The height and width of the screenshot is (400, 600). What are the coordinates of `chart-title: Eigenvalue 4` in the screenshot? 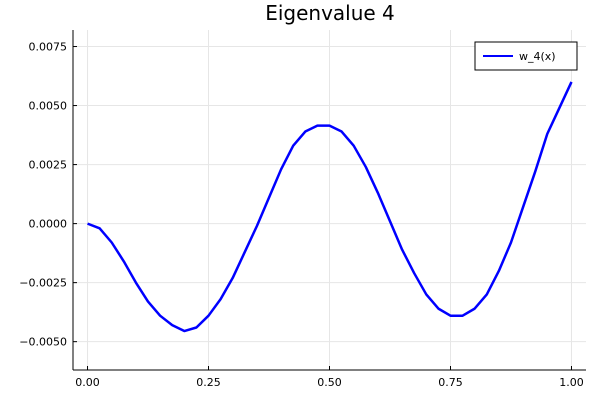 It's located at (330, 13).